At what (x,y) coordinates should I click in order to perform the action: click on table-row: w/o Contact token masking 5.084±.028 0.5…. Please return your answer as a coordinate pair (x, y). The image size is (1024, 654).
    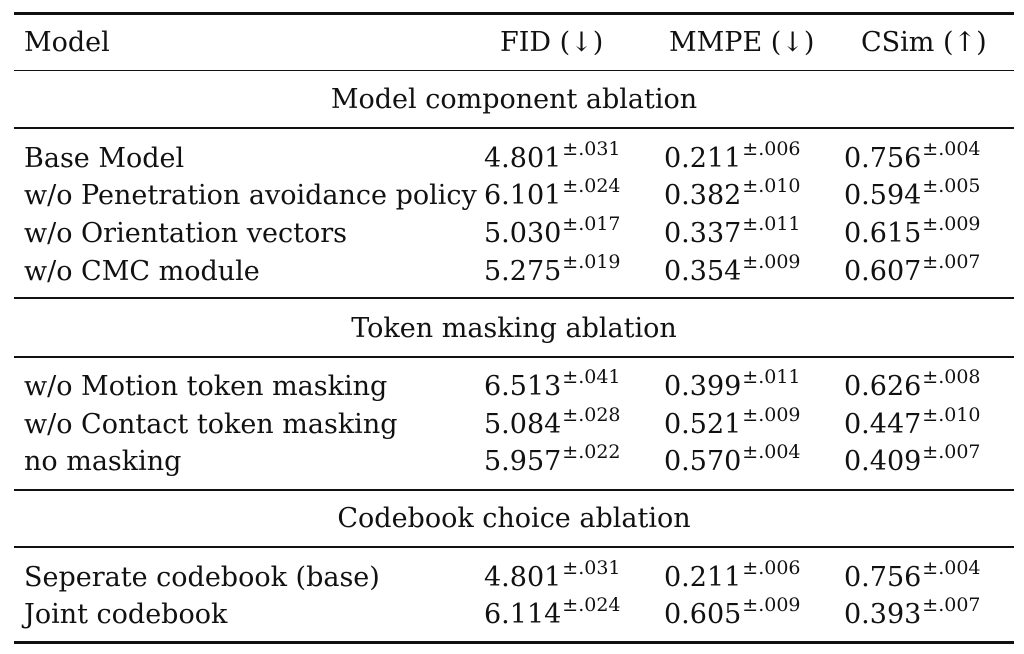
    Looking at the image, I should click on (514, 424).